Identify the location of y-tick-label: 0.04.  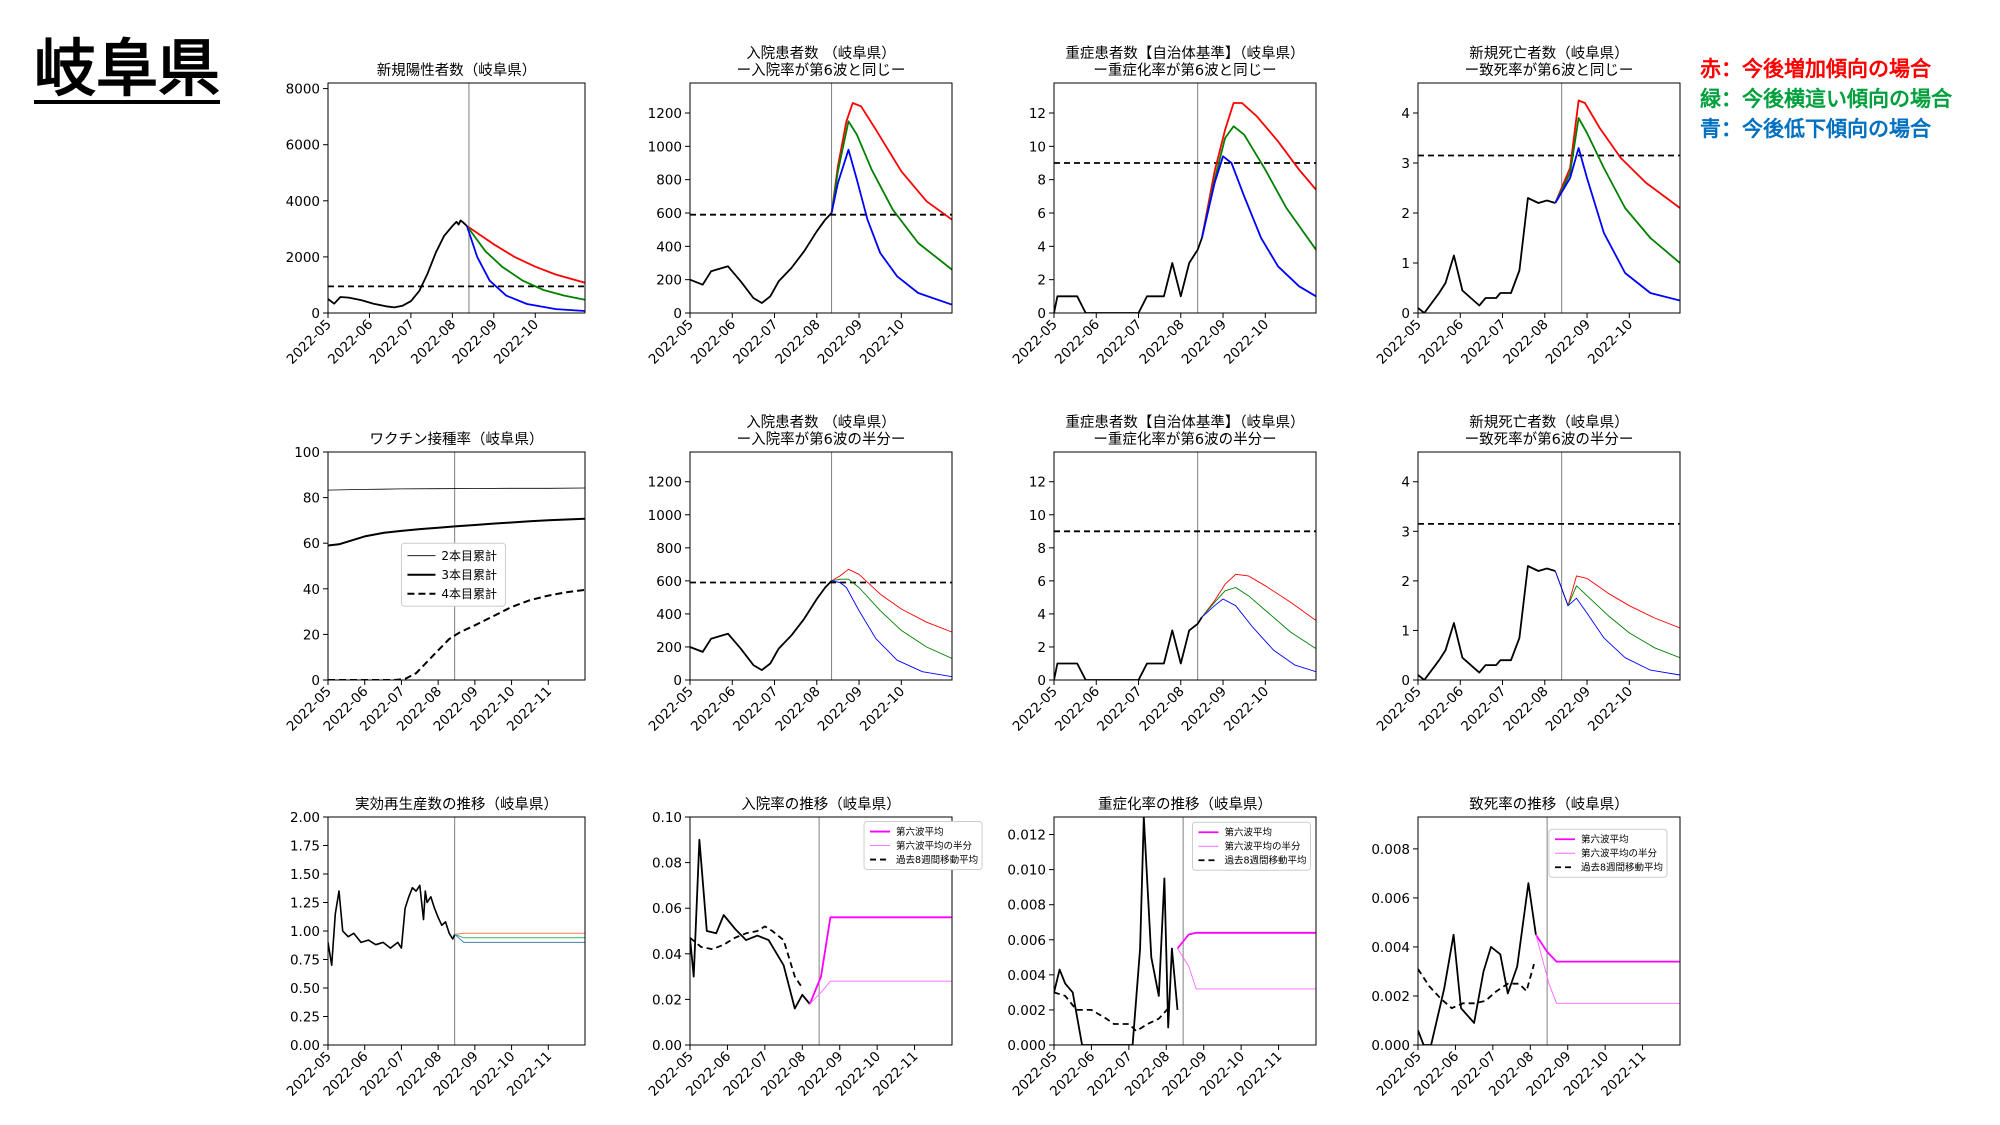
(667, 955).